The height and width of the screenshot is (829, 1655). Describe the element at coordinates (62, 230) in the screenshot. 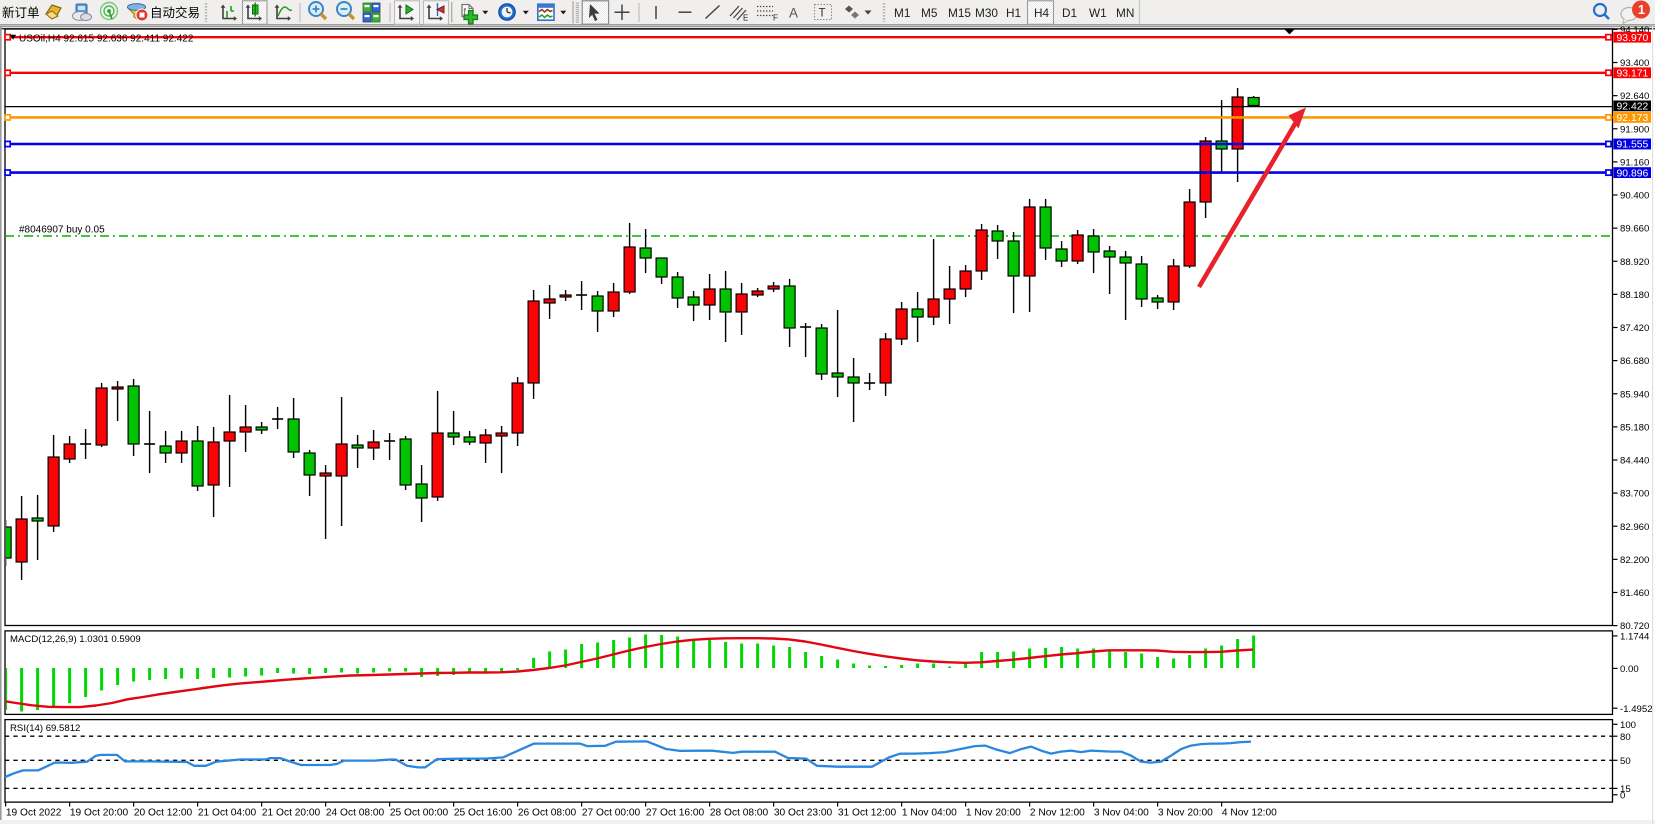

I see `svg-text: #8046907 buy 0.05` at that location.